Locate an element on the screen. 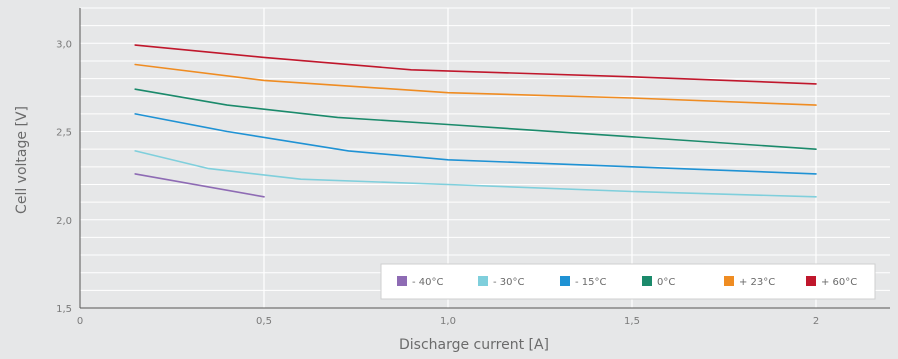 This screenshot has height=359, width=898. x-tick-label: 1,0 is located at coordinates (448, 321).